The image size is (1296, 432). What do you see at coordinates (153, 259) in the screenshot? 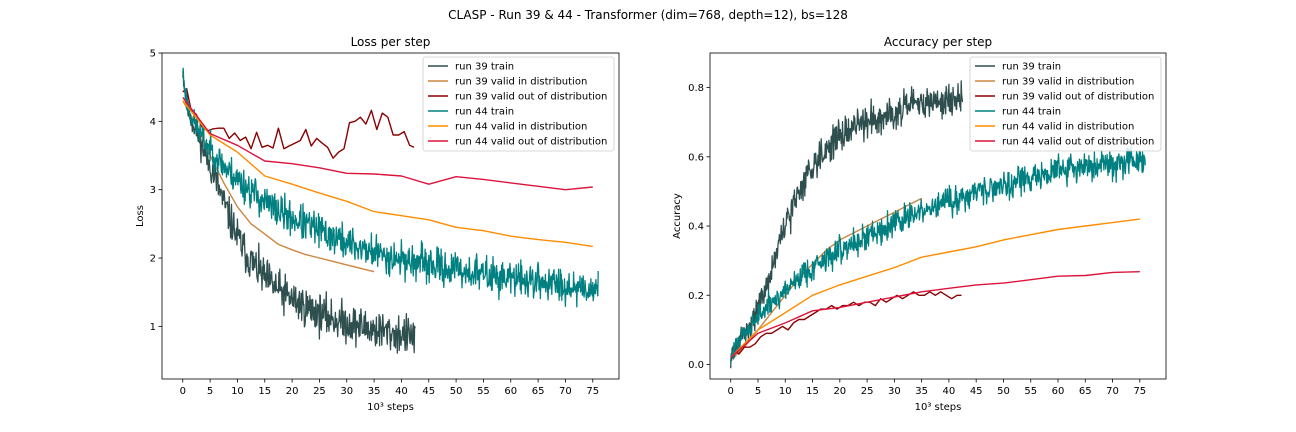
I see `y-tick-label: 2` at bounding box center [153, 259].